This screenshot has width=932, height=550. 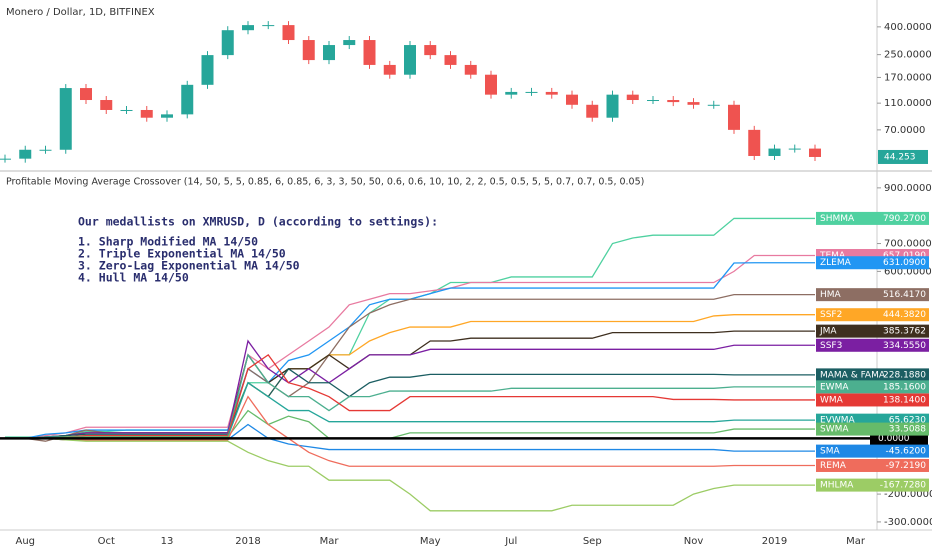 What do you see at coordinates (430, 541) in the screenshot?
I see `x-tick-label: May` at bounding box center [430, 541].